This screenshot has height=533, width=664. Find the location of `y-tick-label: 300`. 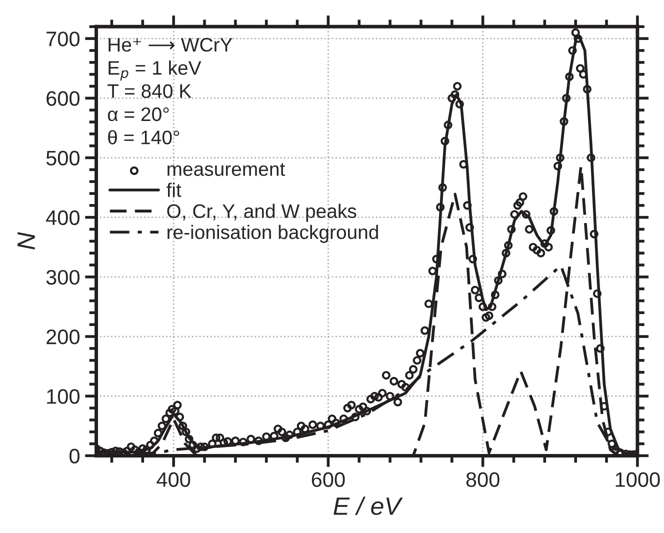

y-tick-label: 300 is located at coordinates (63, 277).